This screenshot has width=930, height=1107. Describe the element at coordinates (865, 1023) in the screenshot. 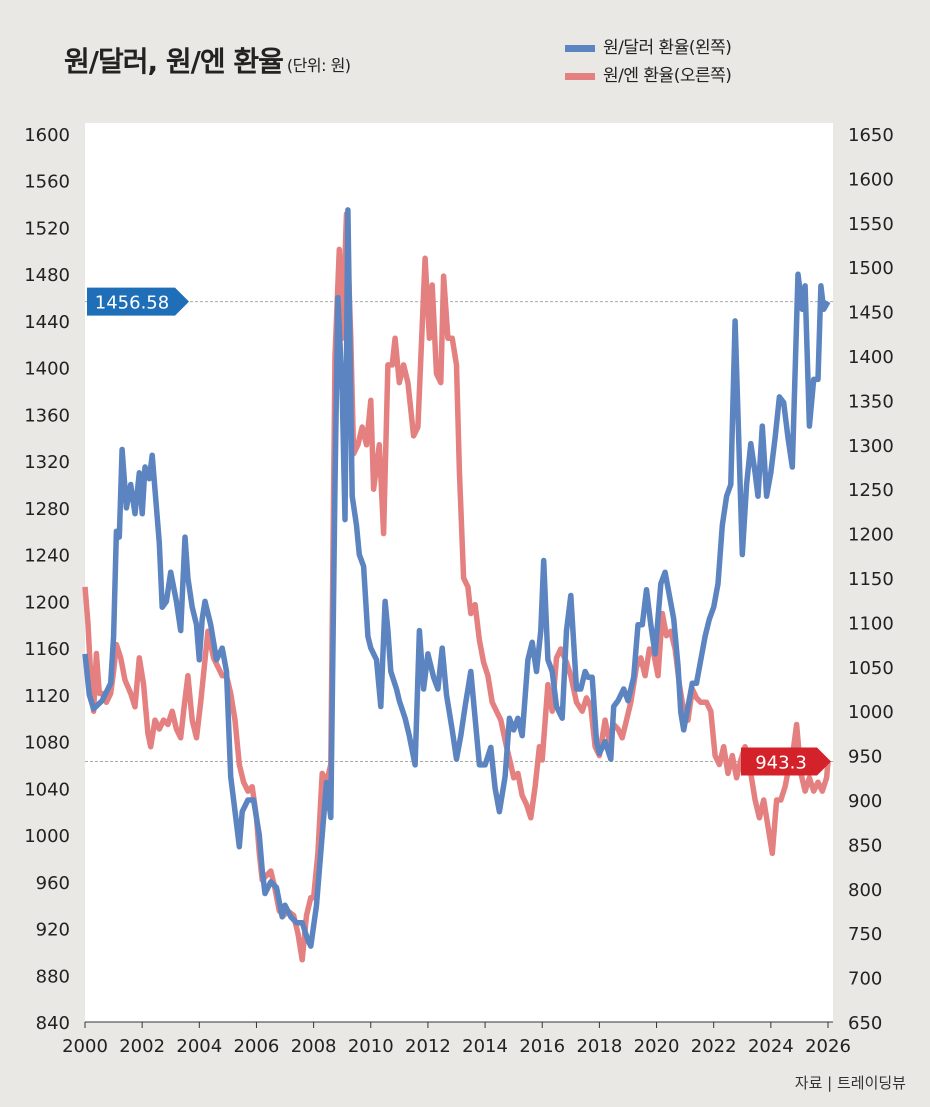

I see `y-right-tick-label: 650` at that location.